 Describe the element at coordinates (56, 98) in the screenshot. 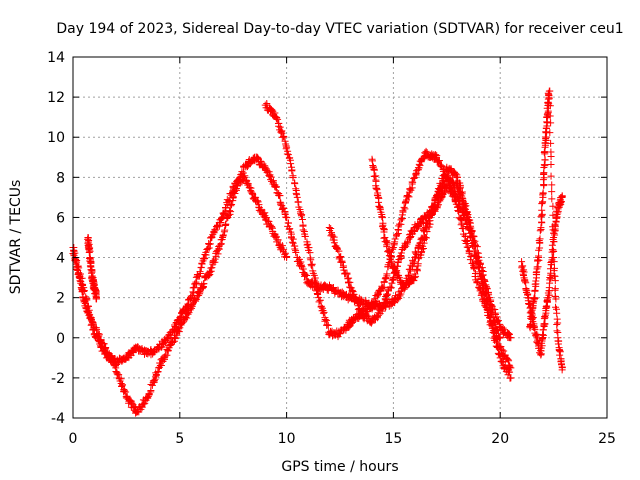

I see `y-tick-label: 12` at that location.